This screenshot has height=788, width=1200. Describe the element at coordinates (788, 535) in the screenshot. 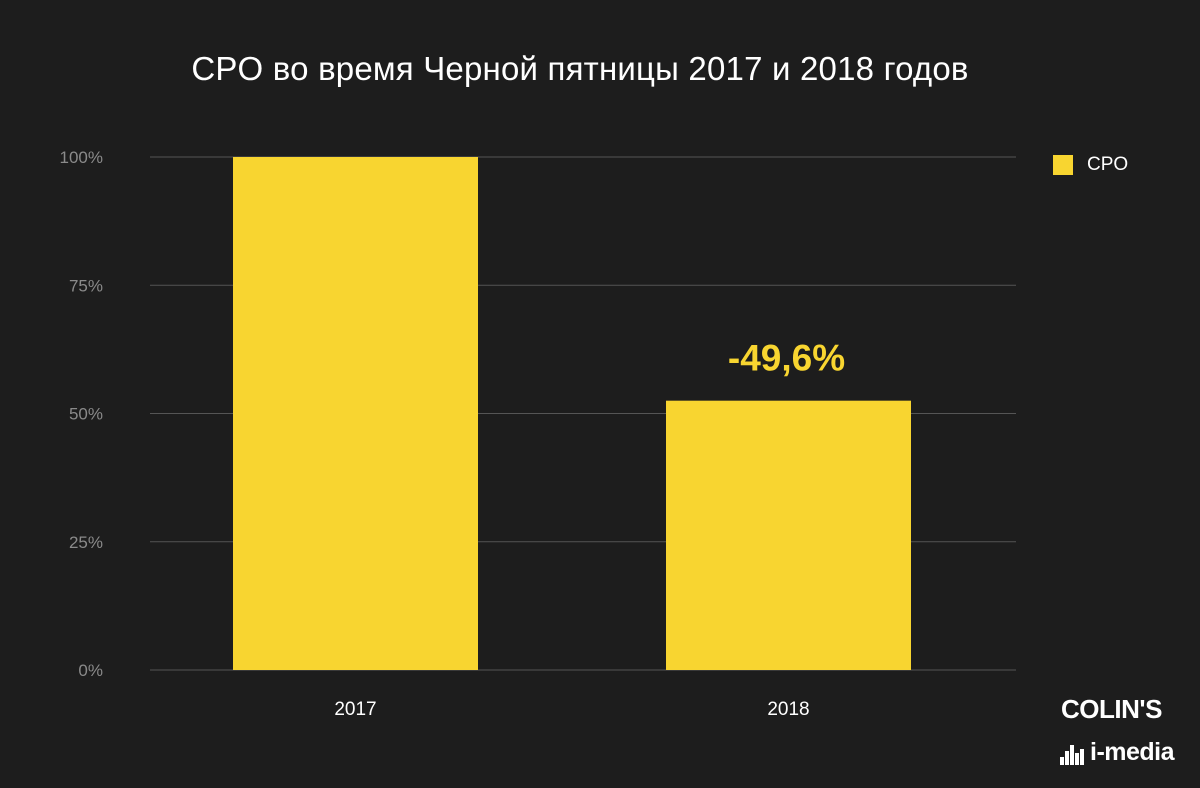

I see `bar-2018` at that location.